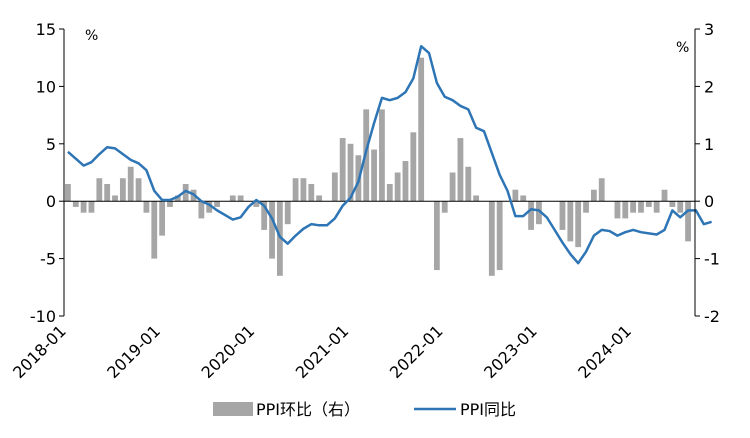 This screenshot has height=438, width=750. I want to click on right-tick-label: 3, so click(709, 29).